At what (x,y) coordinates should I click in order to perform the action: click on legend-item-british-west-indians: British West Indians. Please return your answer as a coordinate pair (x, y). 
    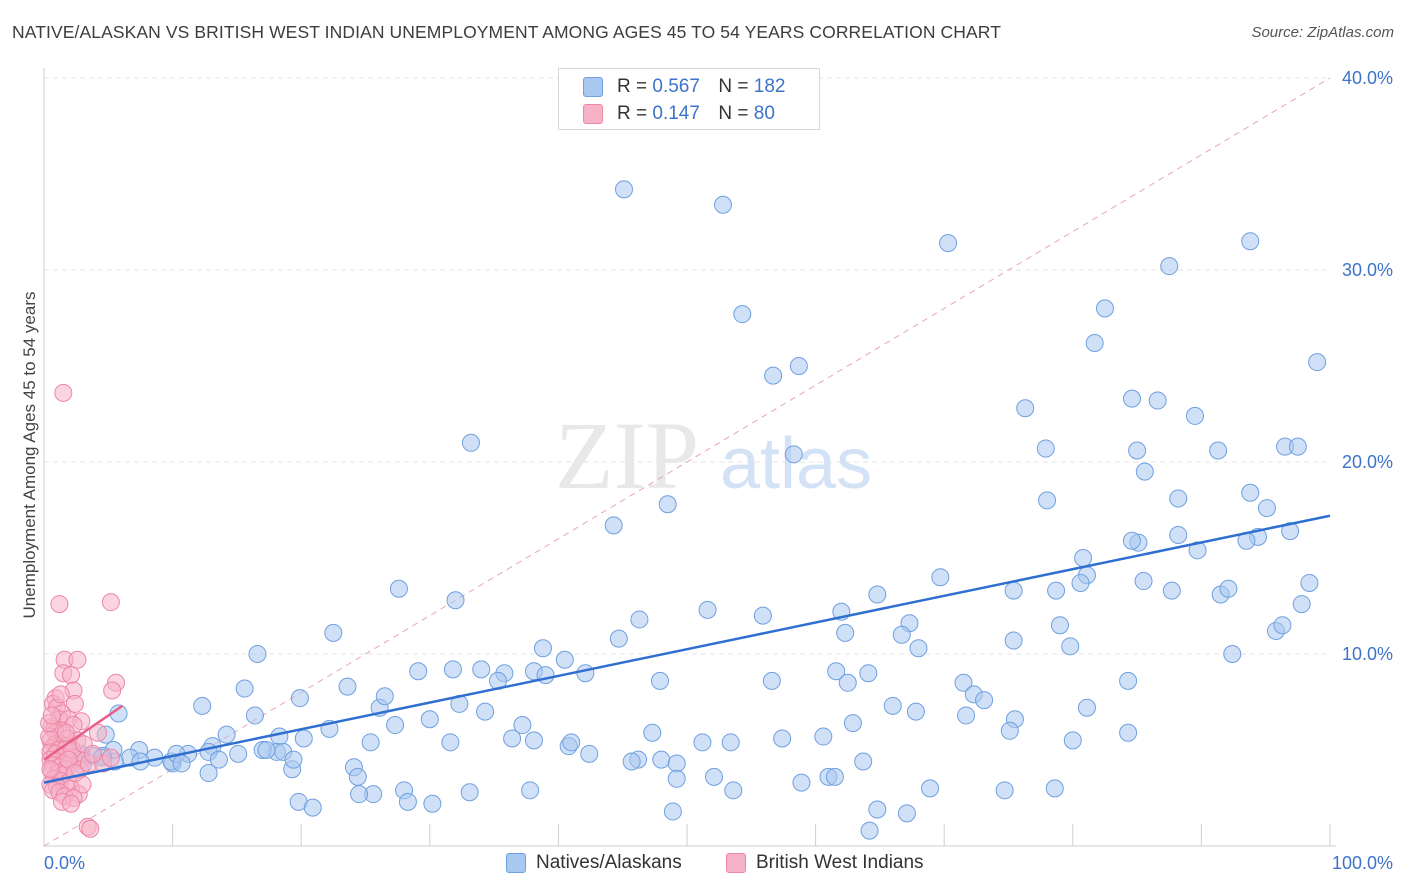
    Looking at the image, I should click on (825, 863).